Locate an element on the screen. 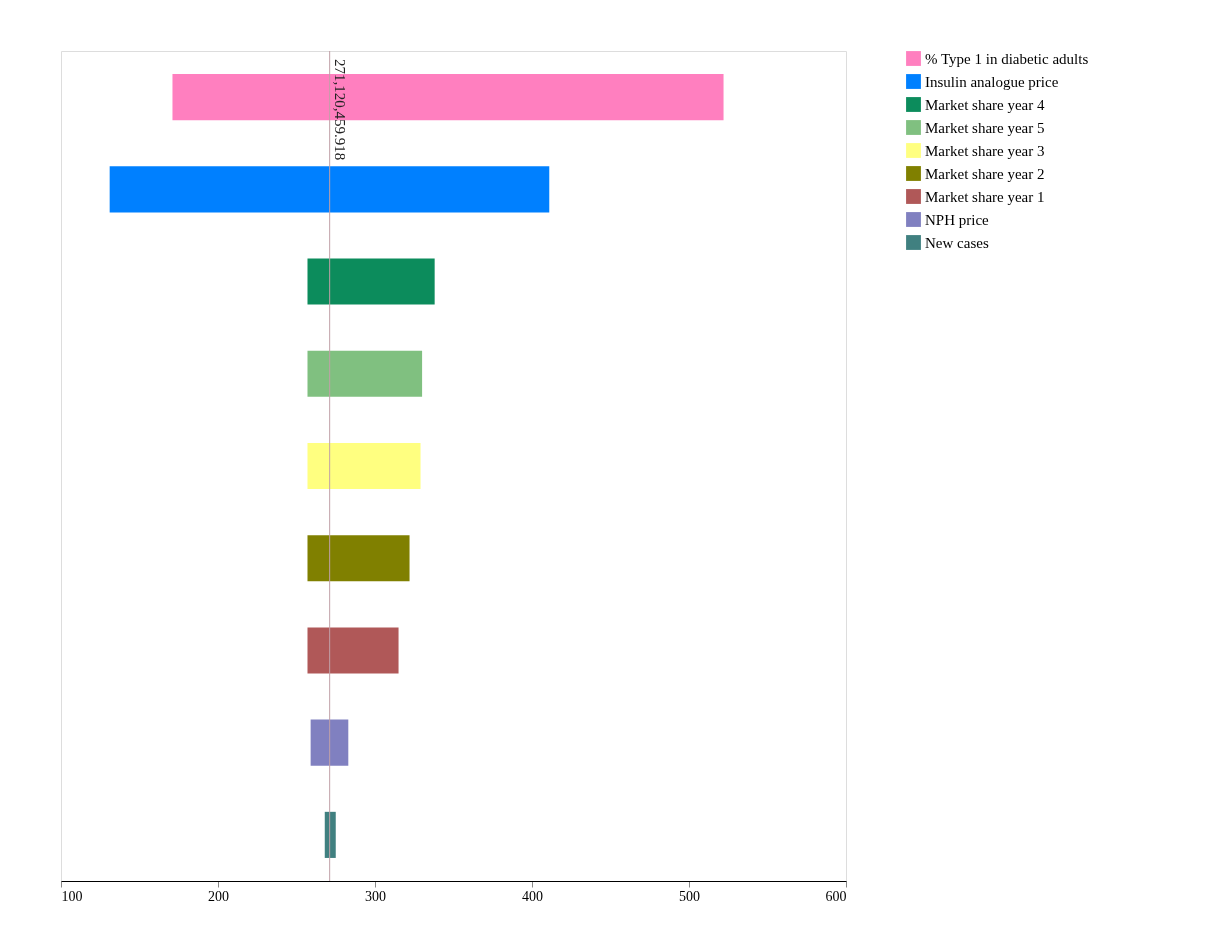 Image resolution: width=1226 pixels, height=944 pixels. legend-label: New cases is located at coordinates (957, 242).